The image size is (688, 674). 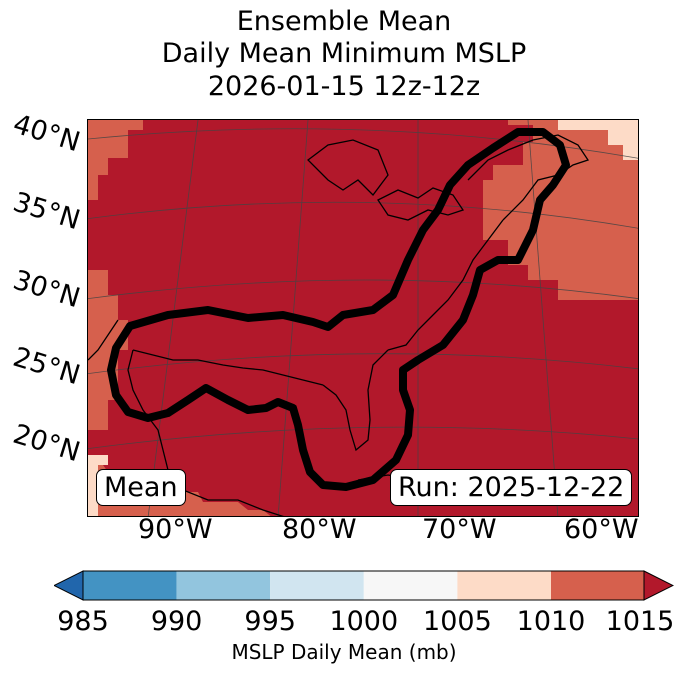 I want to click on map-title-line-3: 2026-01-15 12z-12z, so click(x=344, y=86).